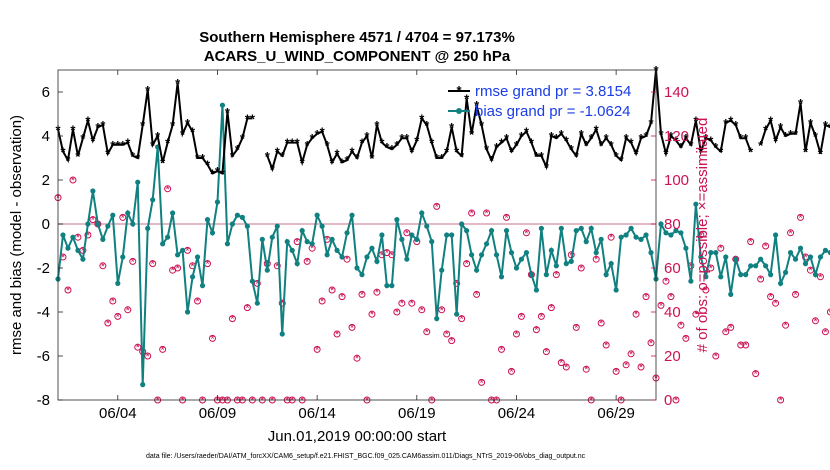 This screenshot has width=830, height=470. I want to click on x-tick-label: 06/04, so click(118, 413).